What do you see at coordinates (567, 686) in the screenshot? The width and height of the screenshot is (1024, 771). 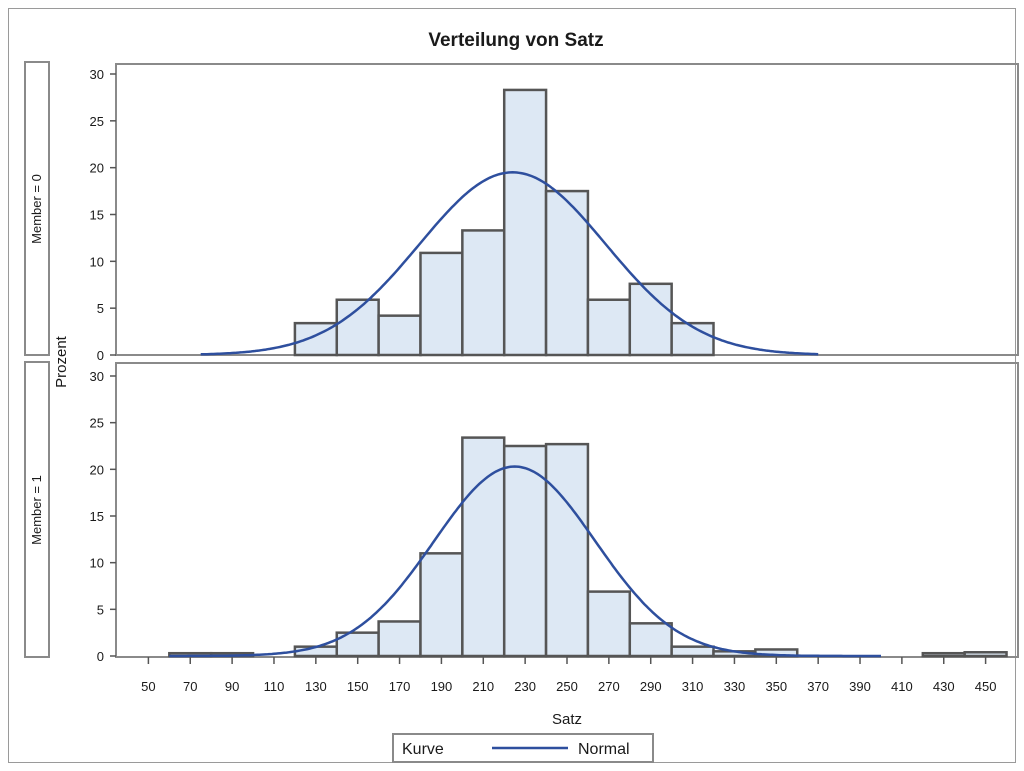 I see `x-tick-label-250: 250` at bounding box center [567, 686].